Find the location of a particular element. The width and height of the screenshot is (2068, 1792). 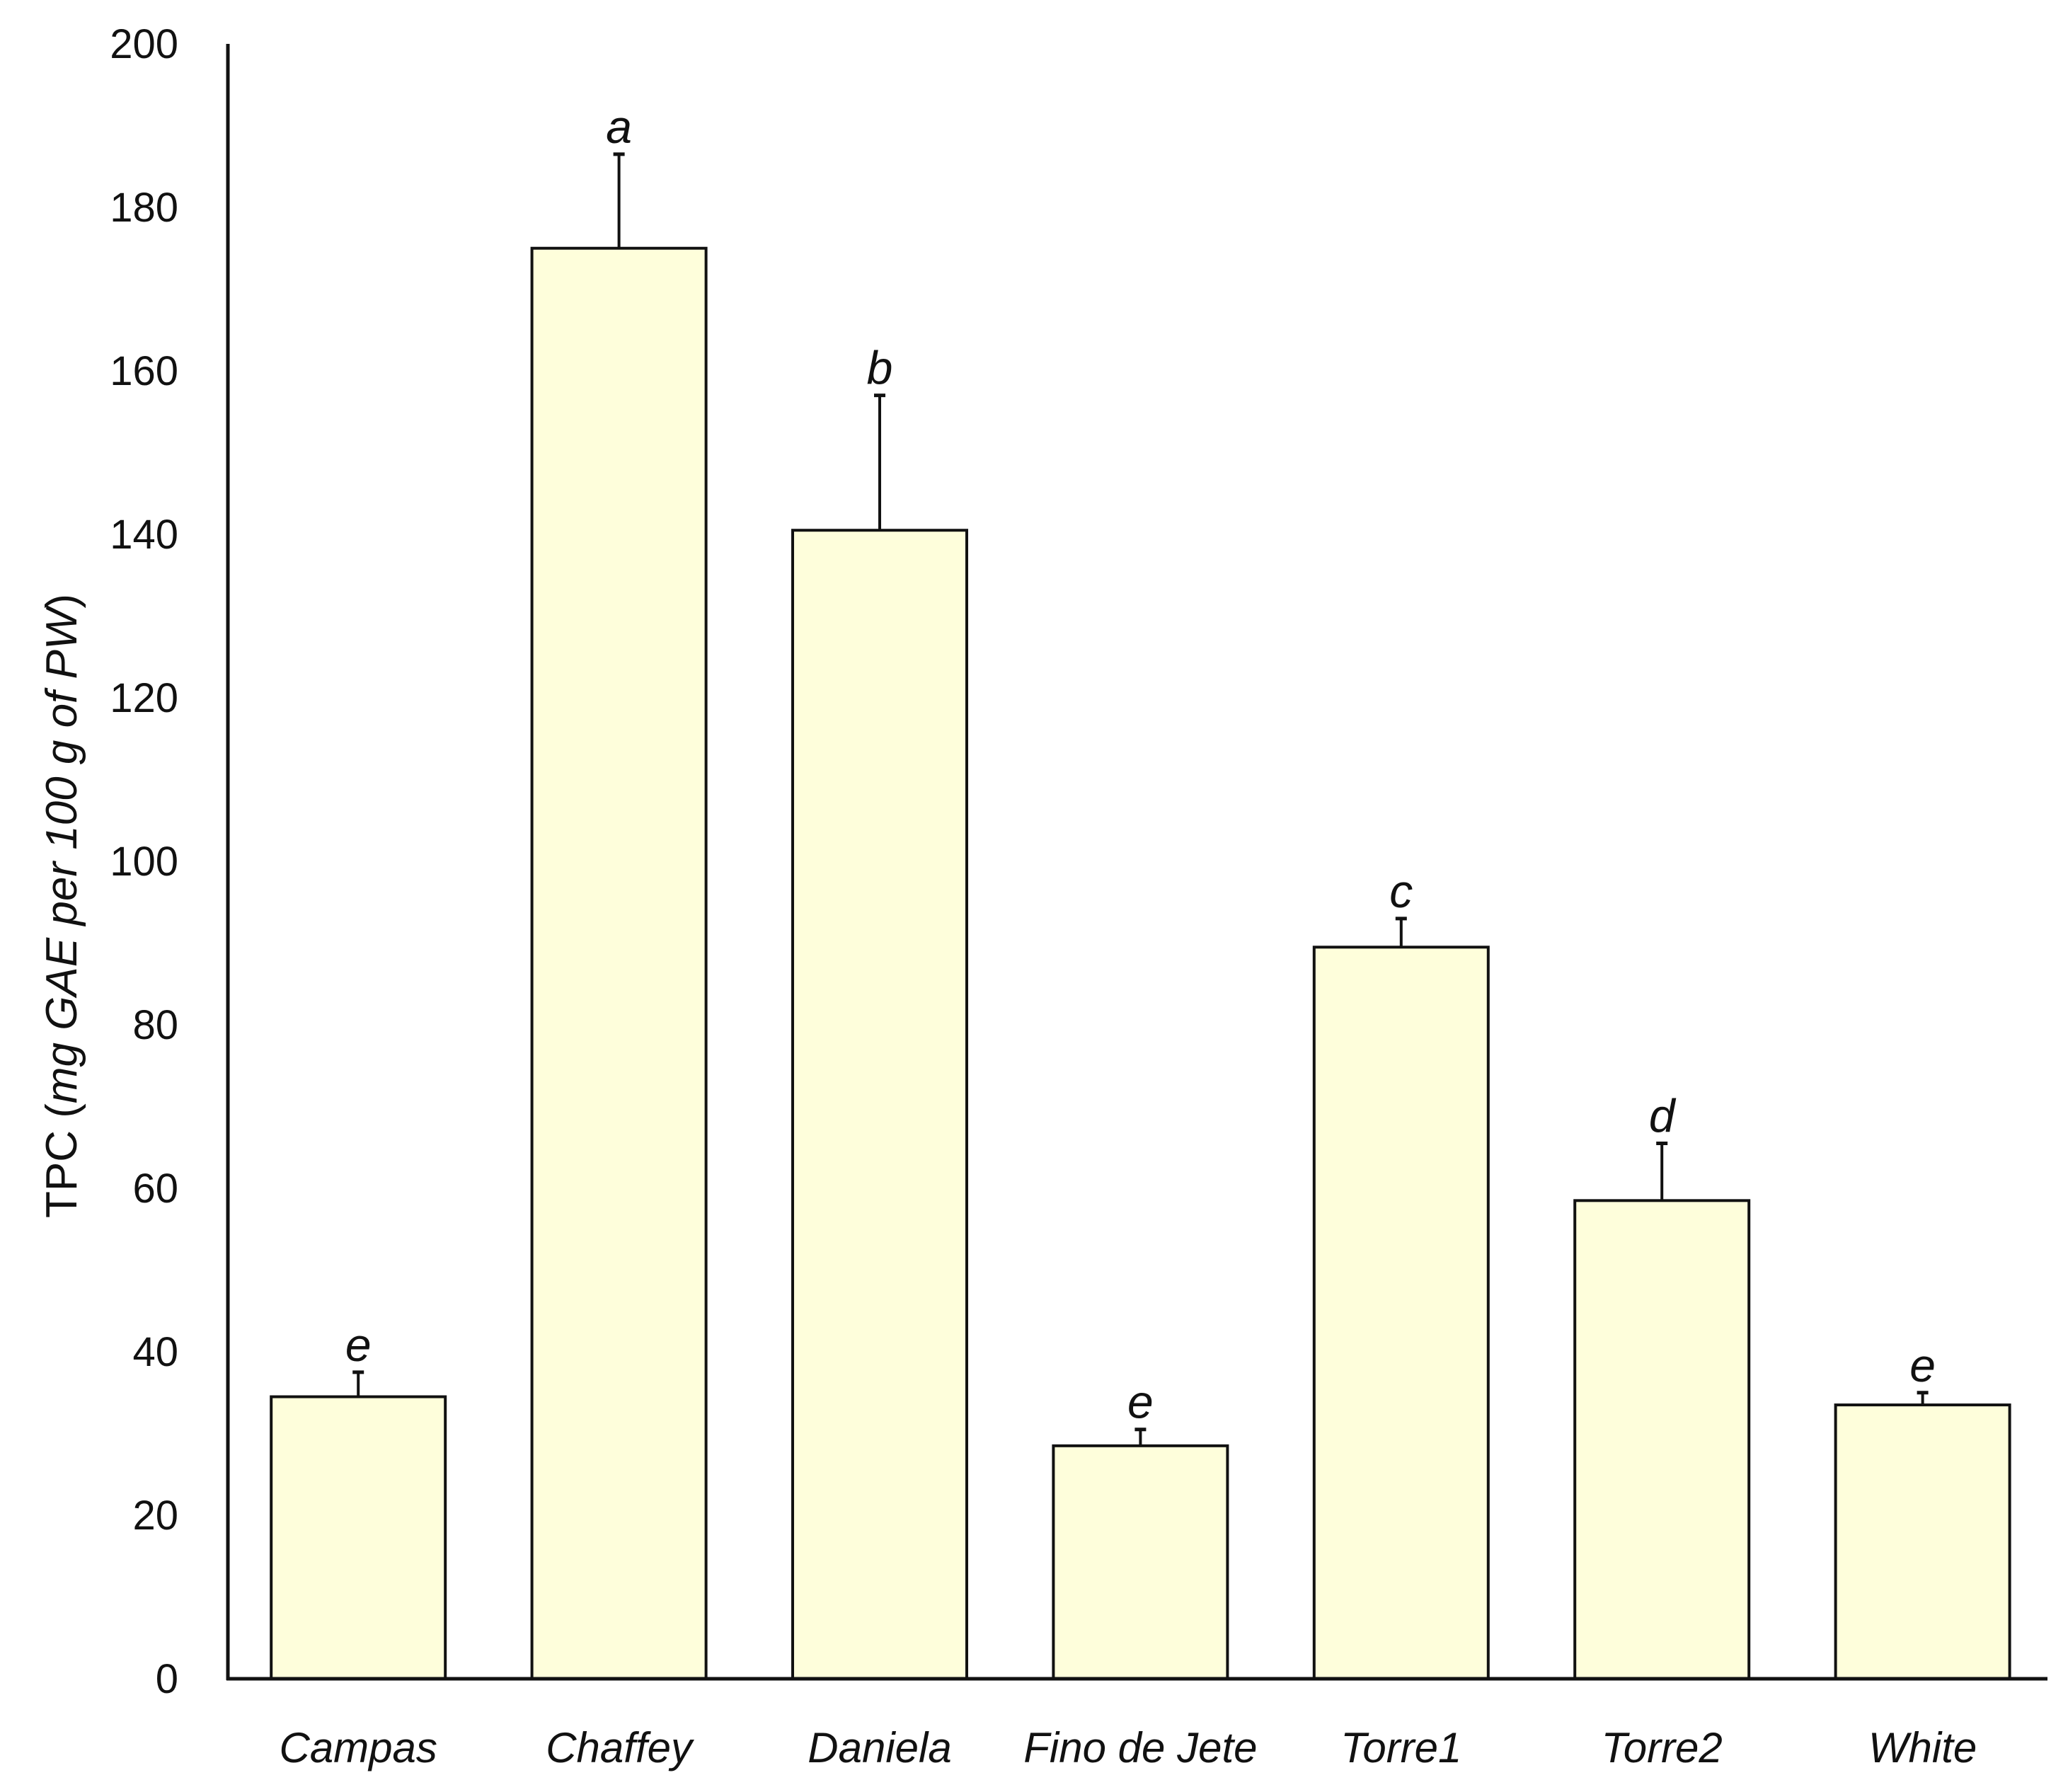

y-ticks-layer: 0 20 40 60 80 100 120 140 160 180 200 is located at coordinates (144, 862).